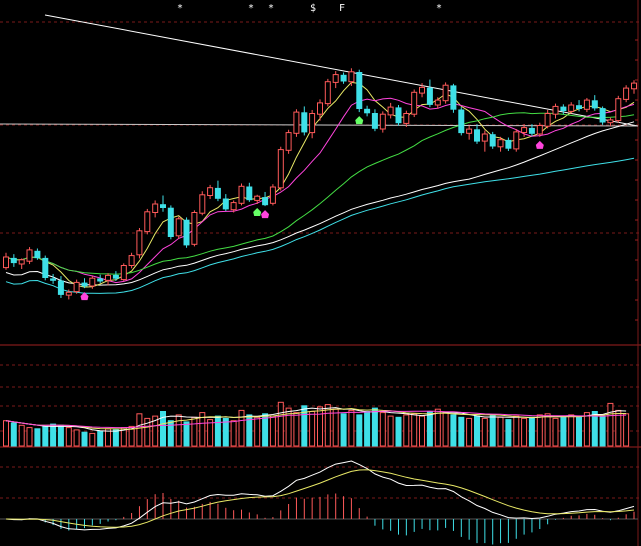 Image resolution: width=641 pixels, height=546 pixels. Describe the element at coordinates (342, 8) in the screenshot. I see `top-marker: F` at that location.